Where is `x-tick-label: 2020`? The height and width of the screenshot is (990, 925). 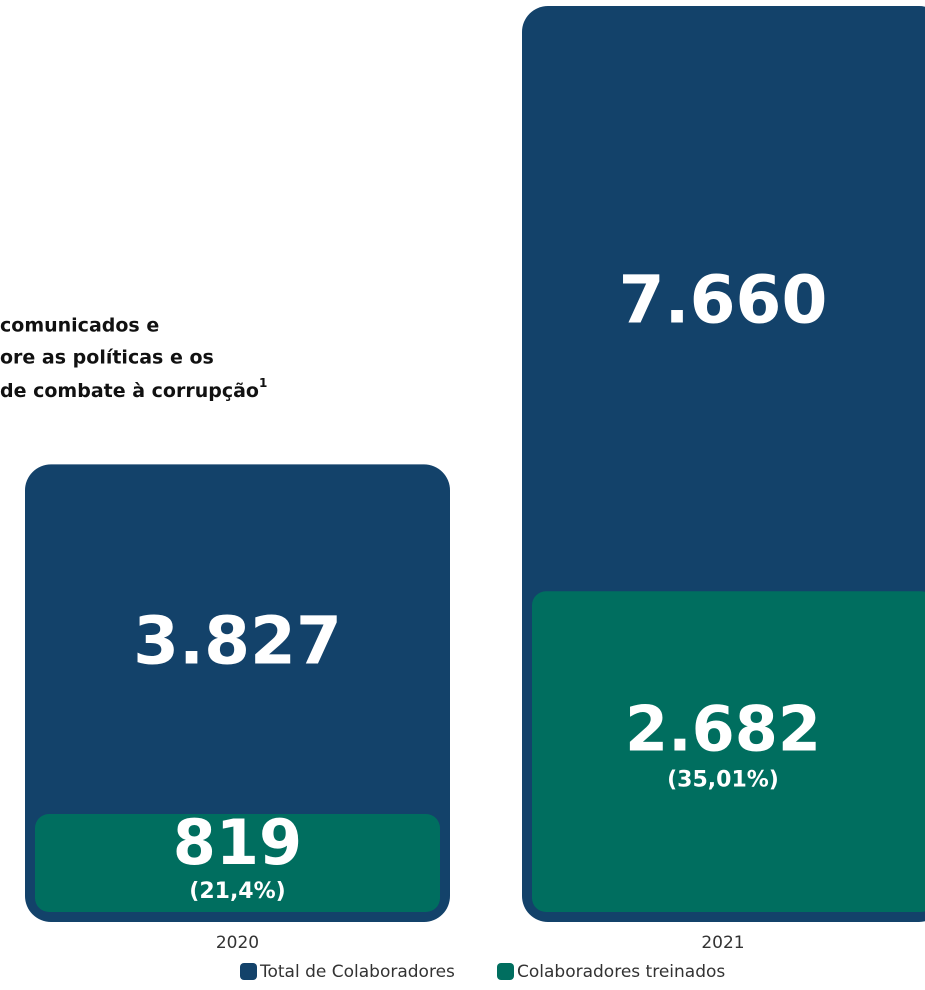
x-tick-label: 2020 is located at coordinates (237, 943).